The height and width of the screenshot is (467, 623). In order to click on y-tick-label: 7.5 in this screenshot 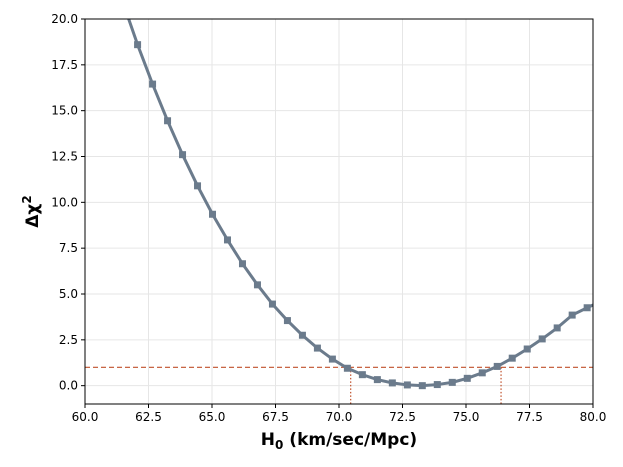, I will do `click(68, 248)`.